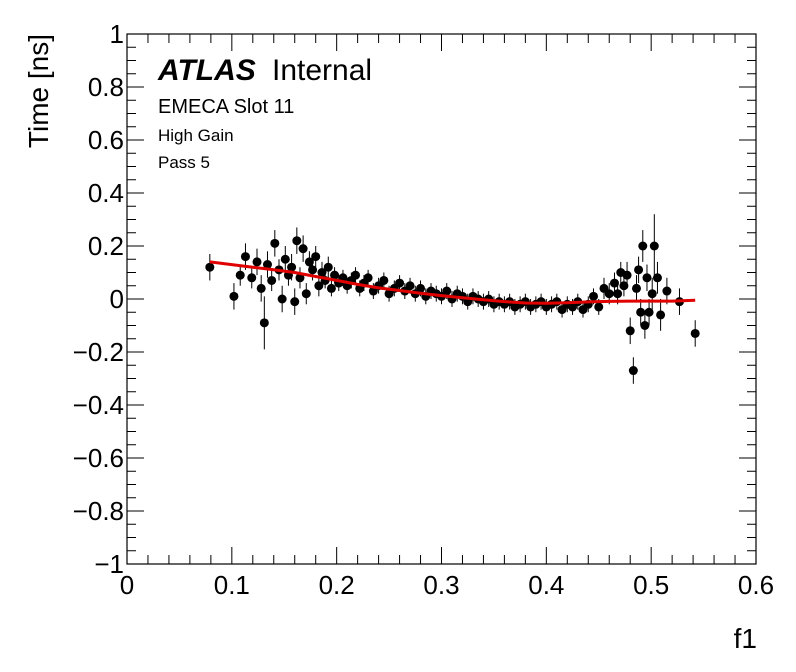  I want to click on y-tick-label: −1, so click(109, 564).